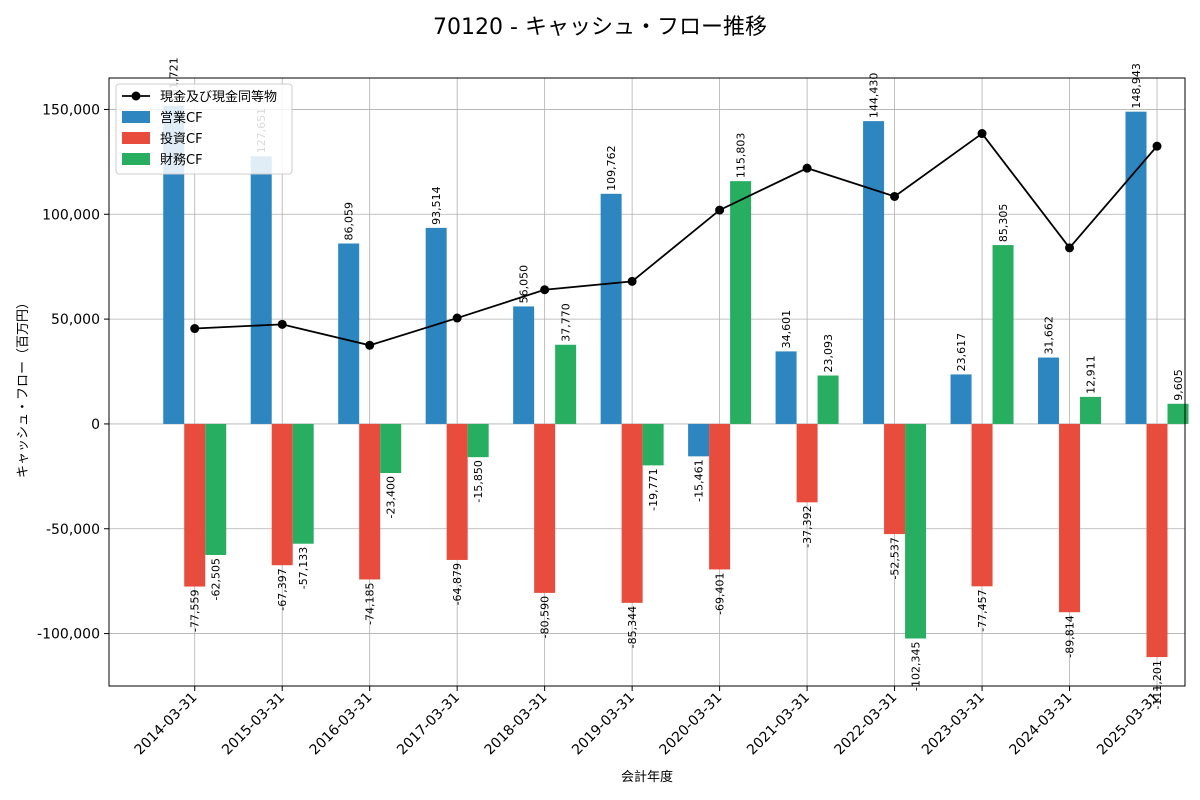 The height and width of the screenshot is (800, 1200). Describe the element at coordinates (457, 584) in the screenshot. I see `investing-cf-data-label: -64,879` at that location.